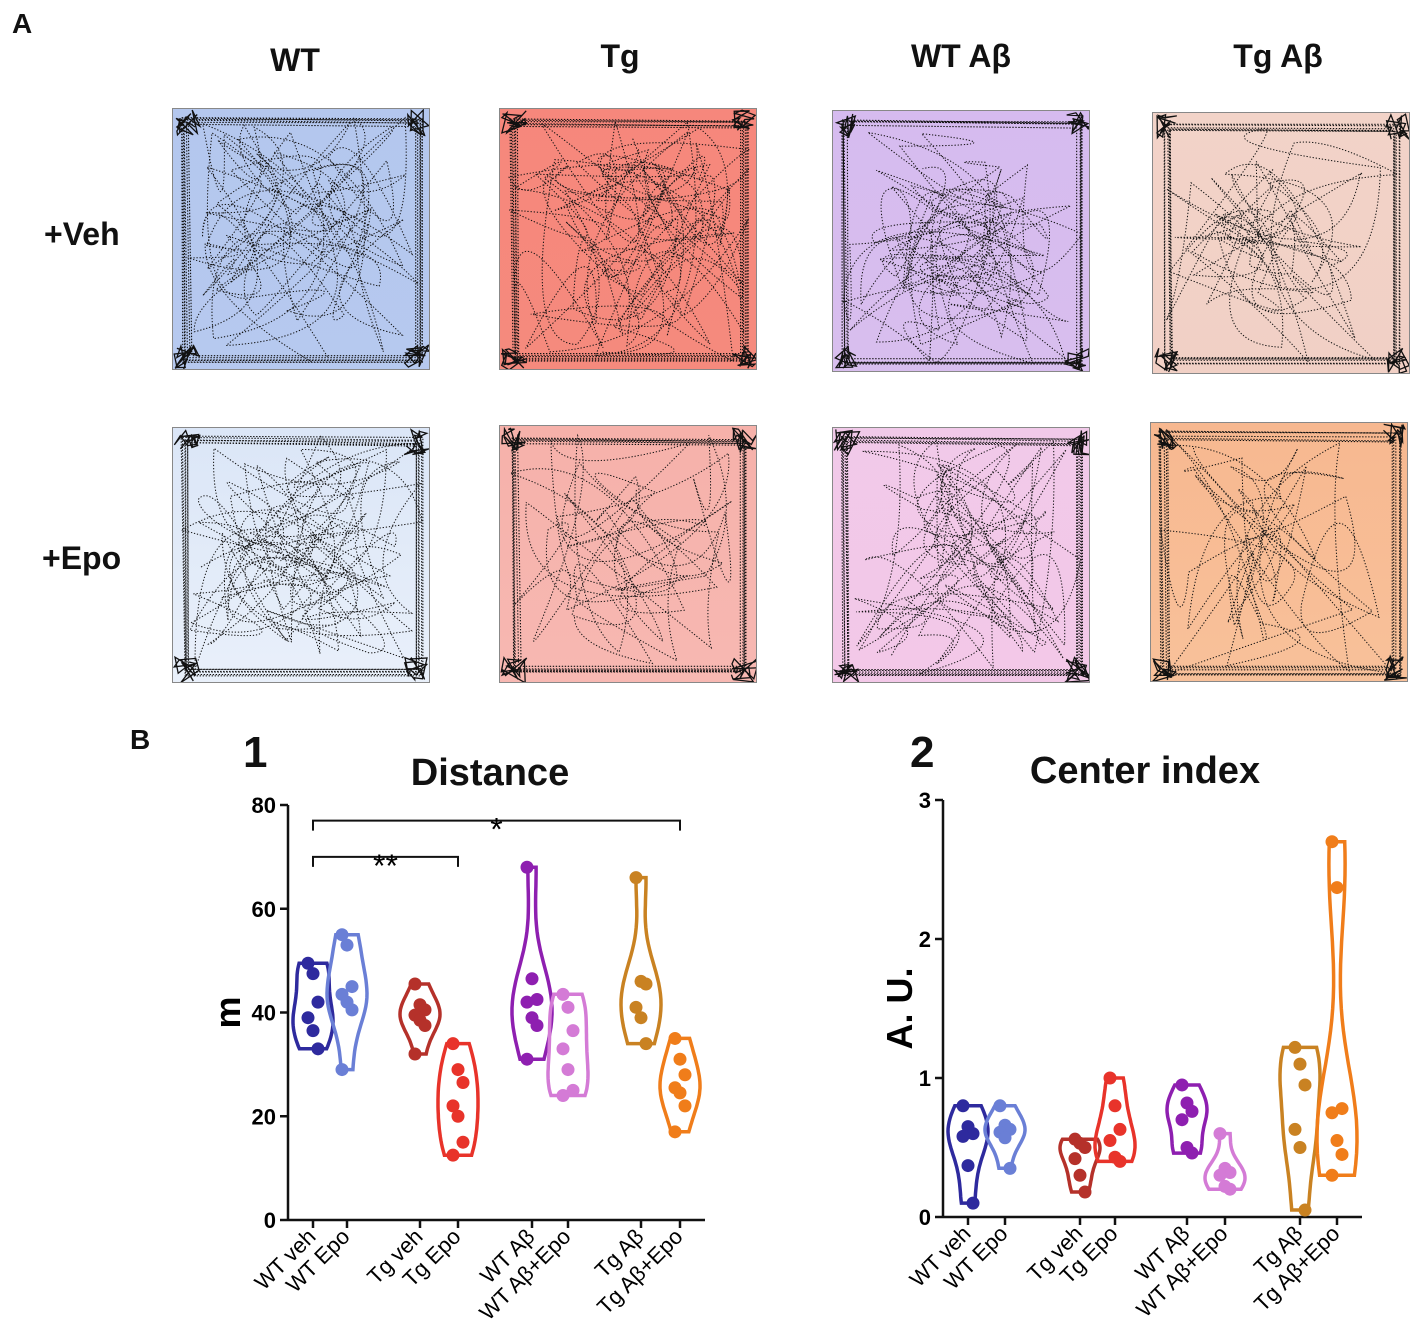 Image resolution: width=1418 pixels, height=1341 pixels. Describe the element at coordinates (922, 752) in the screenshot. I see `chart2-panel-number: 2` at that location.